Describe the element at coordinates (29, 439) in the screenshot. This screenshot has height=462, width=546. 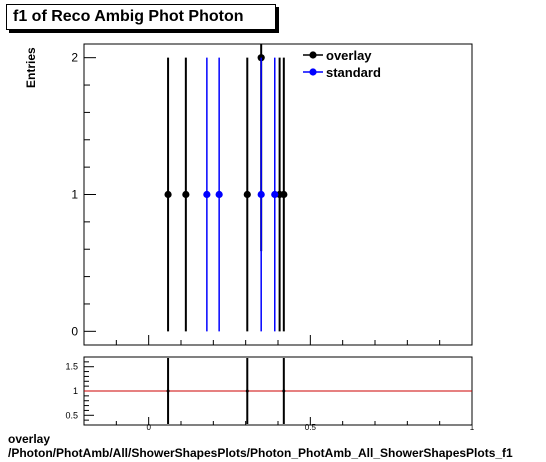
I see `footer-label: overlay` at that location.